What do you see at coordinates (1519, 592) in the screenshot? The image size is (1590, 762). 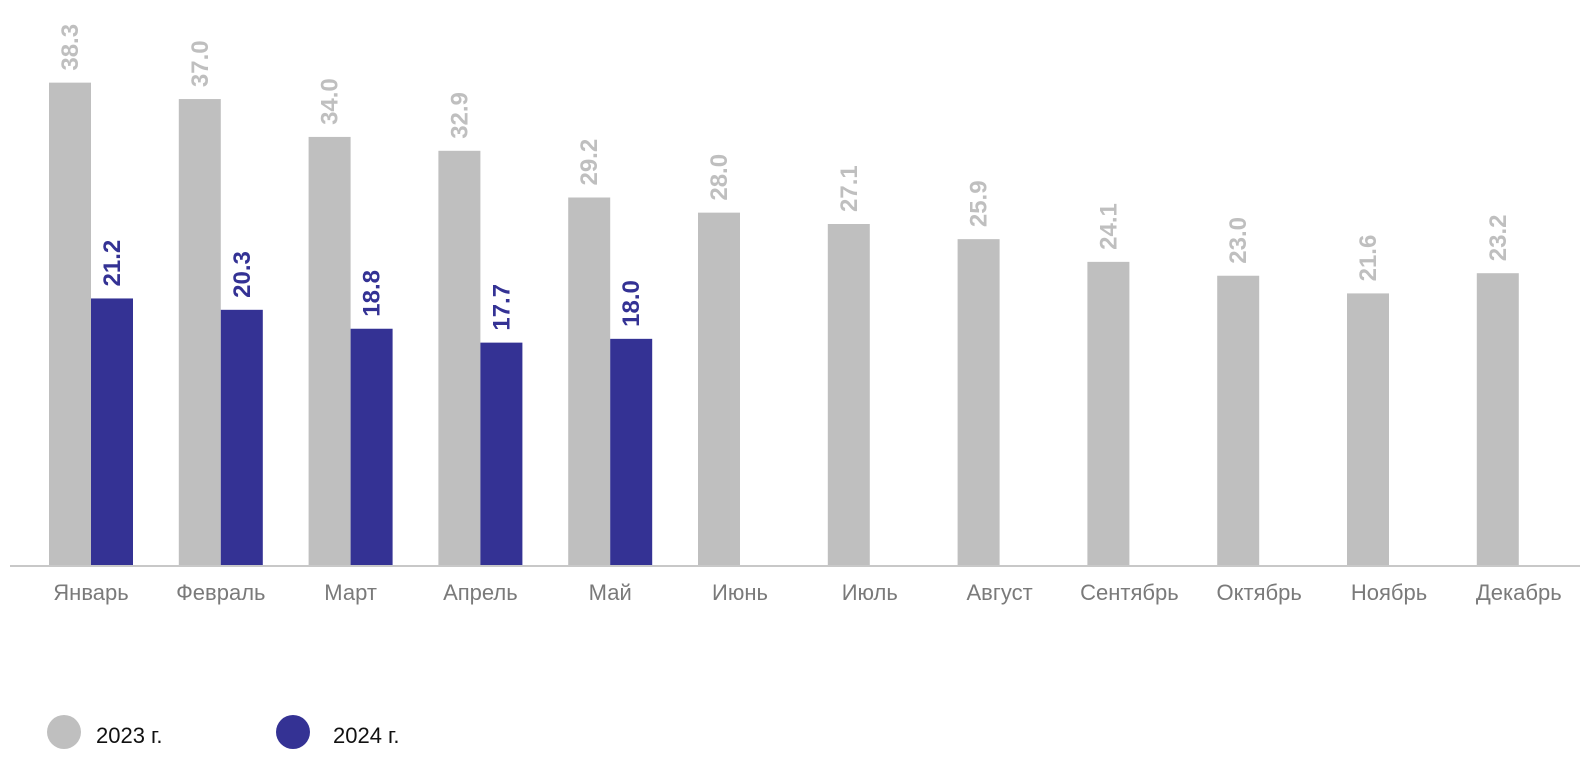 I see `x-tick-label-11: Декабрь` at bounding box center [1519, 592].